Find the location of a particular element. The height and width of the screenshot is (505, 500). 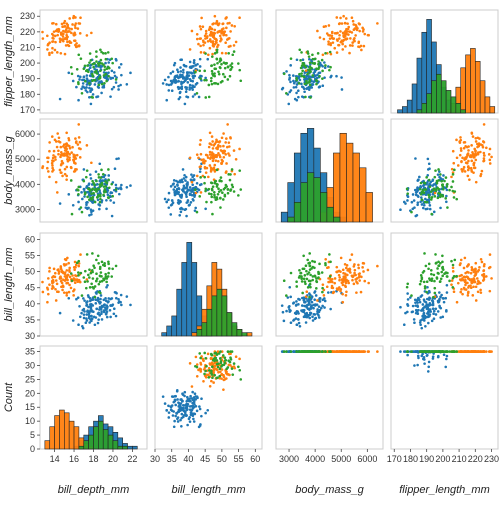

x-tick-label: 22 is located at coordinates (132, 459).